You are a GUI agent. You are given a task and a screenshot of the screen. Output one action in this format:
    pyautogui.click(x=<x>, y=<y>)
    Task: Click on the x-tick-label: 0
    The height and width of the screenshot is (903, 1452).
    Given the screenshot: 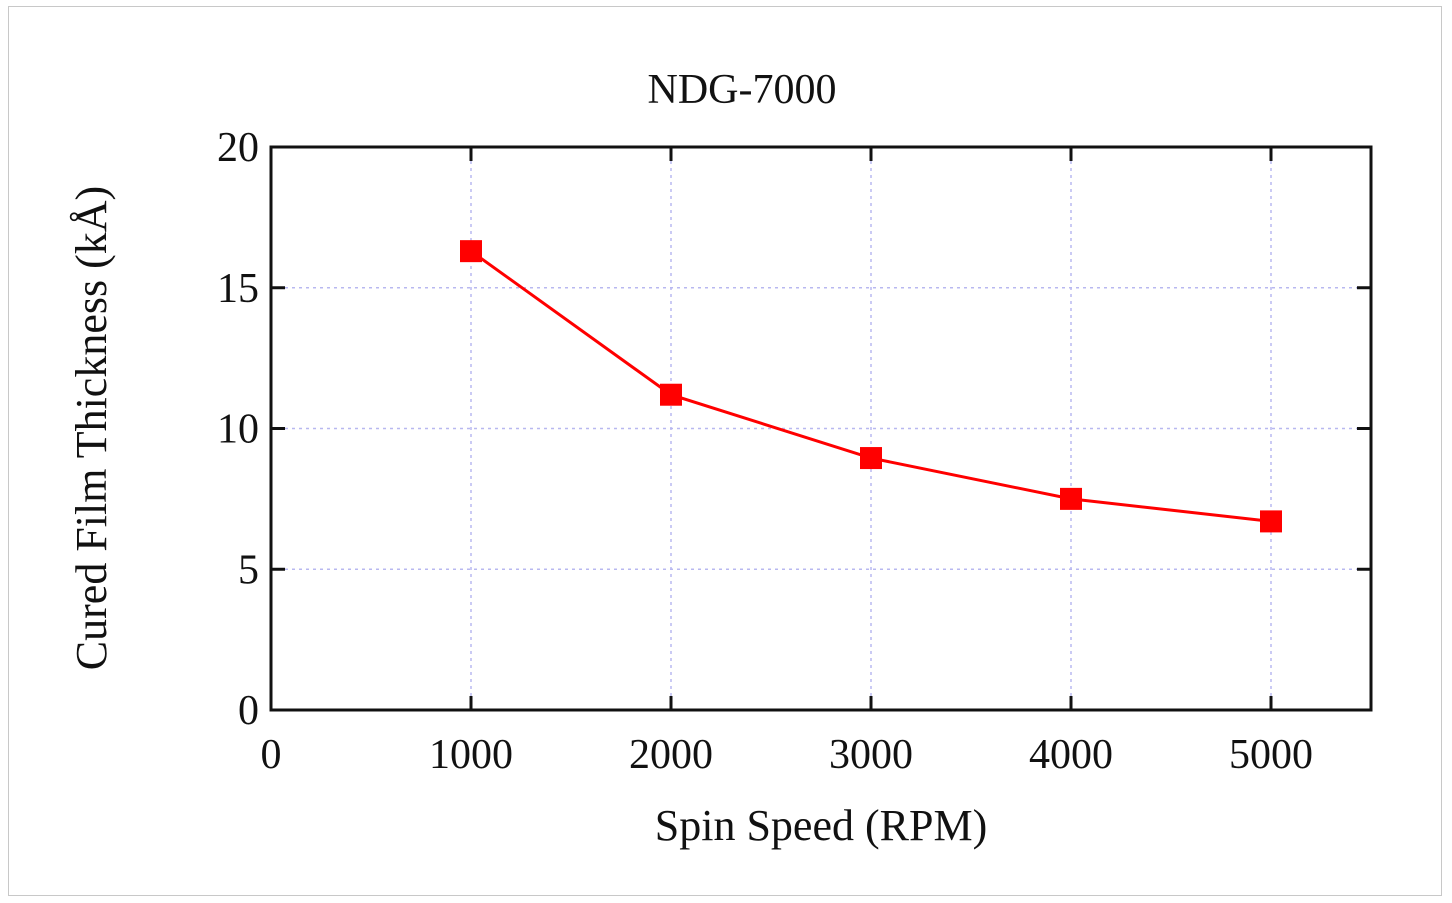 What is the action you would take?
    pyautogui.click(x=271, y=755)
    